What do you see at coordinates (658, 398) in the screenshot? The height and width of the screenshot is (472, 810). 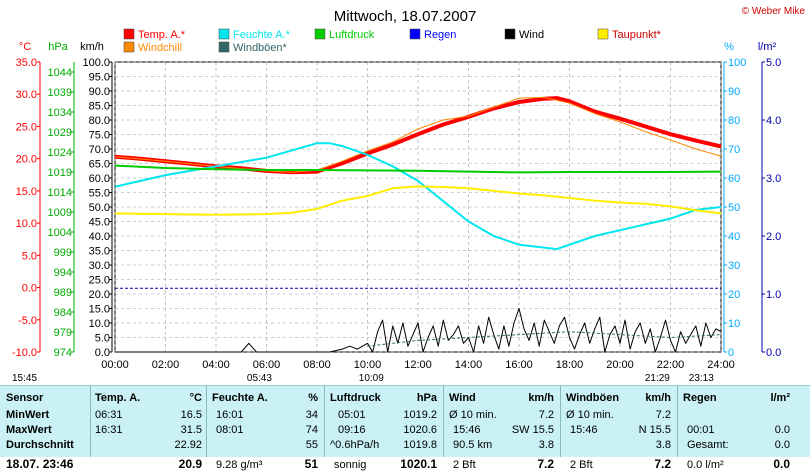 I see `unit-gust: km/h` at bounding box center [658, 398].